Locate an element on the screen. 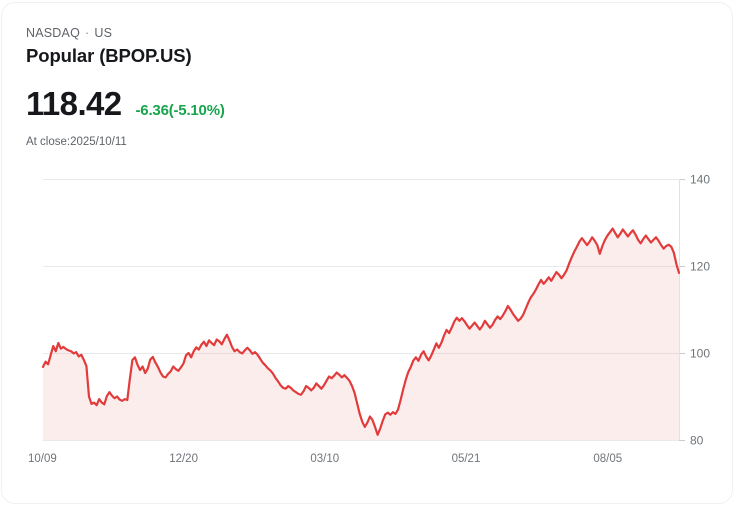 The image size is (736, 508). close-timestamp: At close:2025/10/11 is located at coordinates (76, 142).